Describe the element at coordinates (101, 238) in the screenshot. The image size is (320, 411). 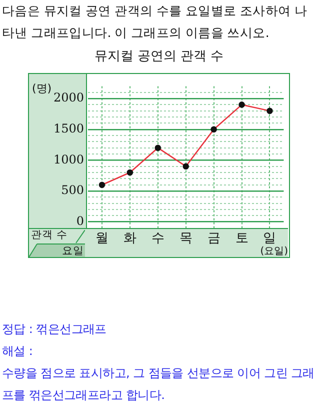
I see `x-tick-label: 월` at that location.